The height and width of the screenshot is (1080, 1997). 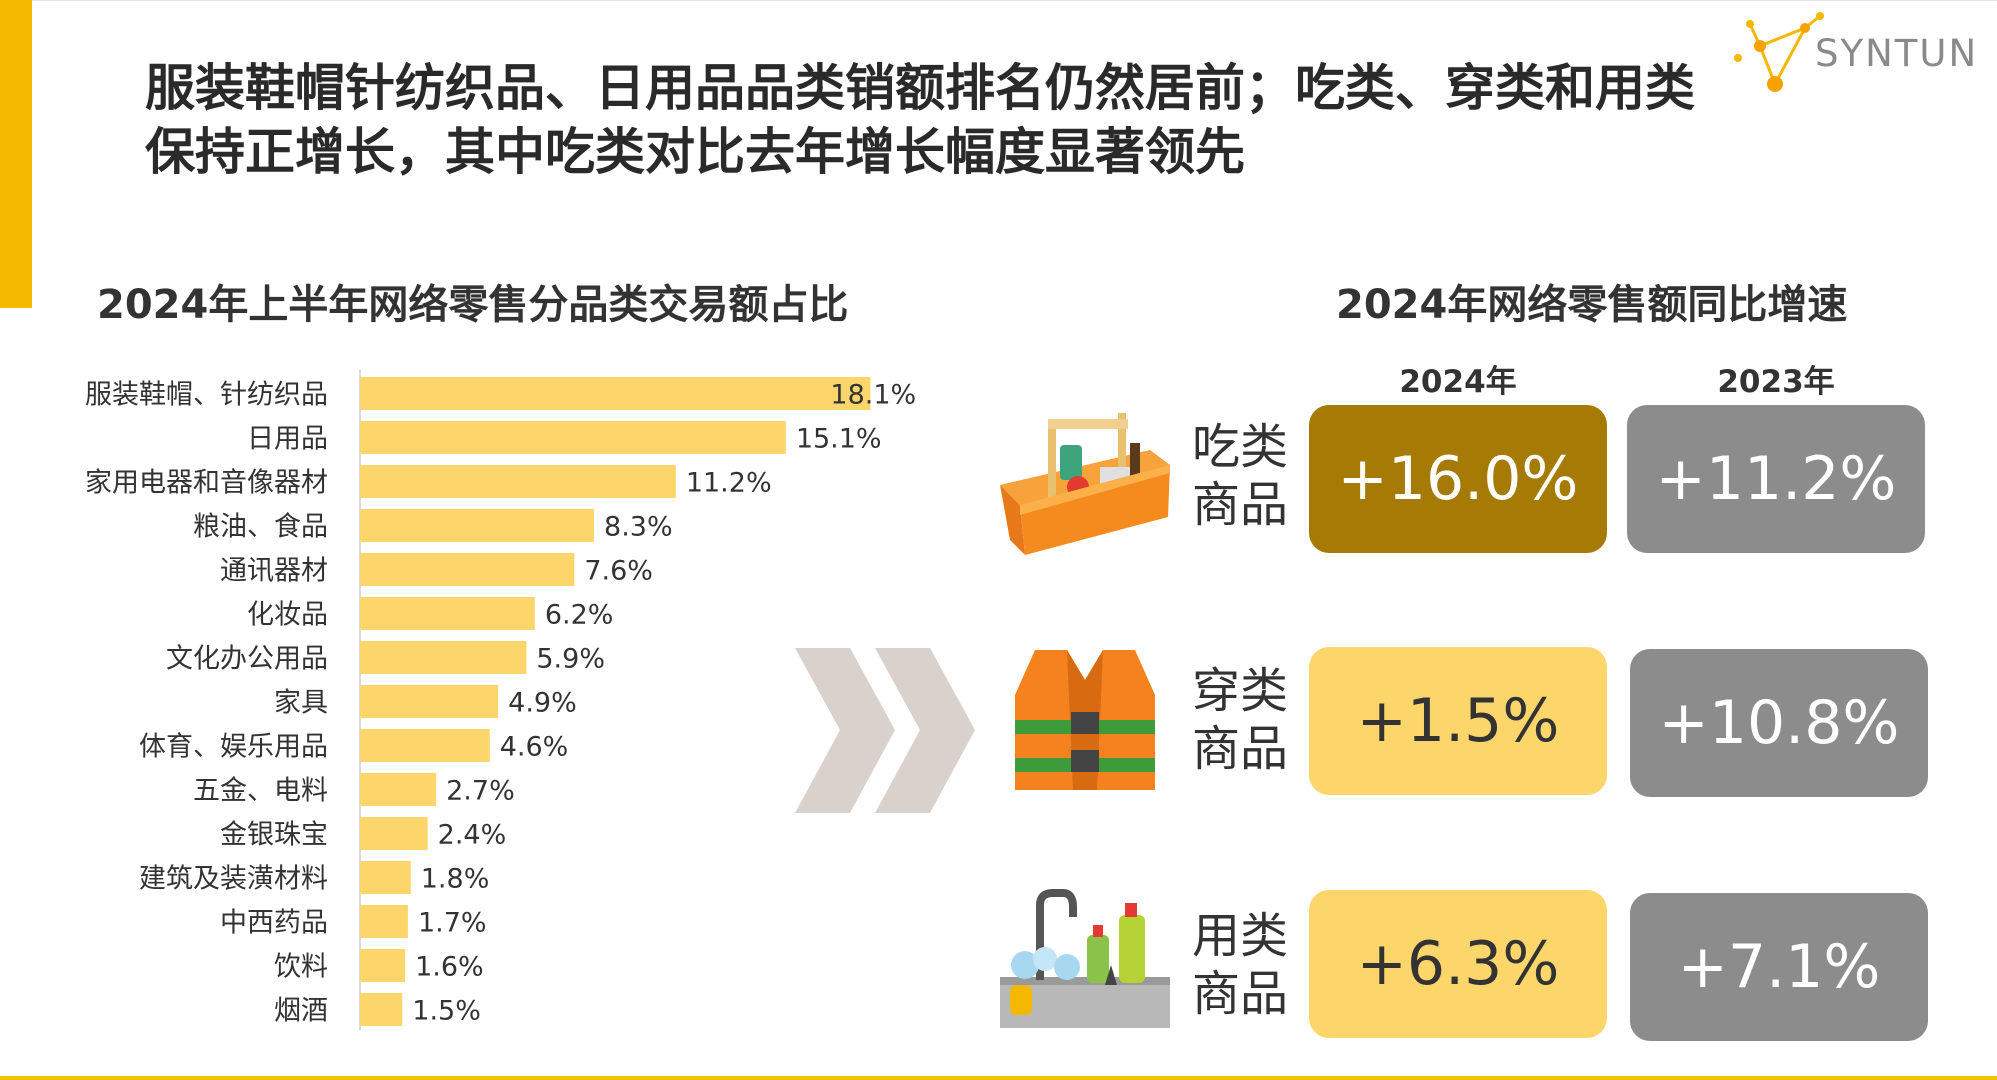 I want to click on top-divider, so click(x=1014, y=0).